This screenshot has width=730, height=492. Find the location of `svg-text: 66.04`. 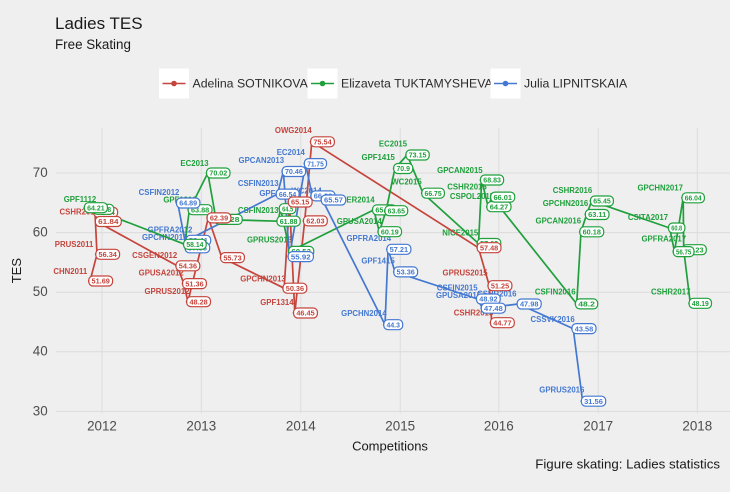

svg-text: 66.04 is located at coordinates (694, 198).